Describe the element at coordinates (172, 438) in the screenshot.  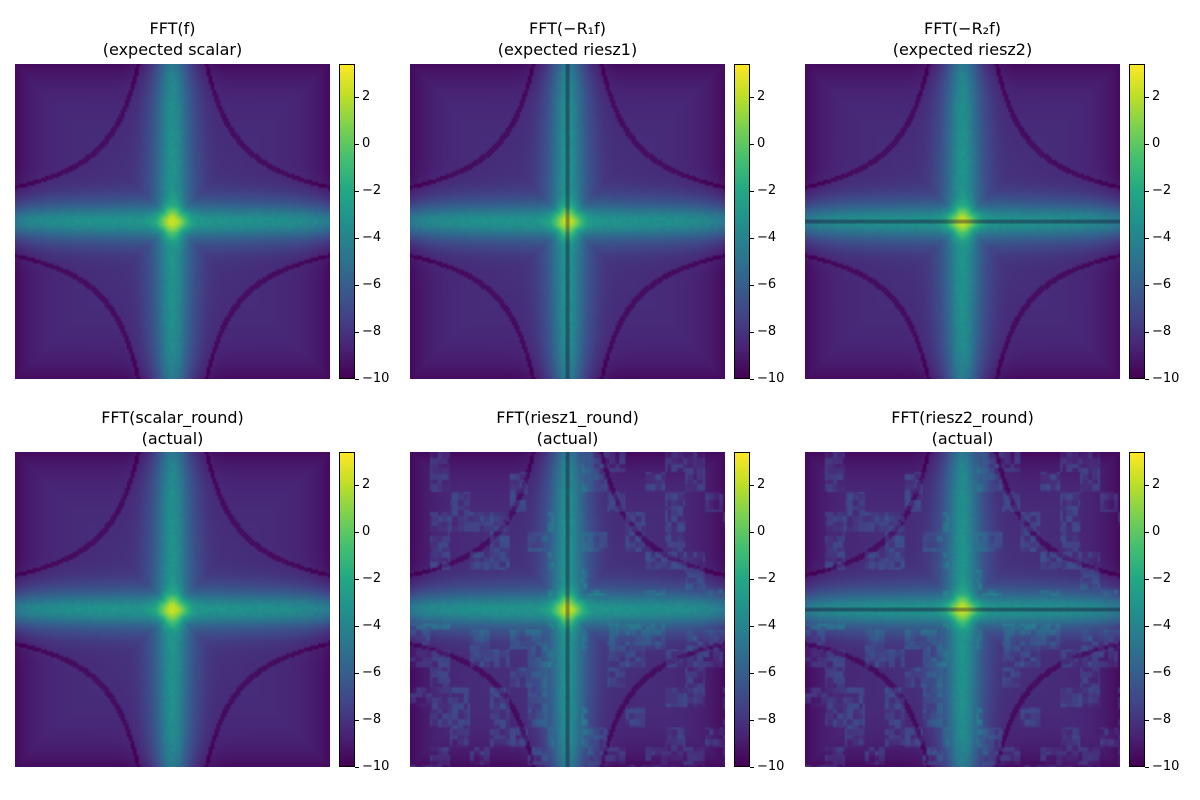
I see `panel-title-line2: (actual)` at that location.